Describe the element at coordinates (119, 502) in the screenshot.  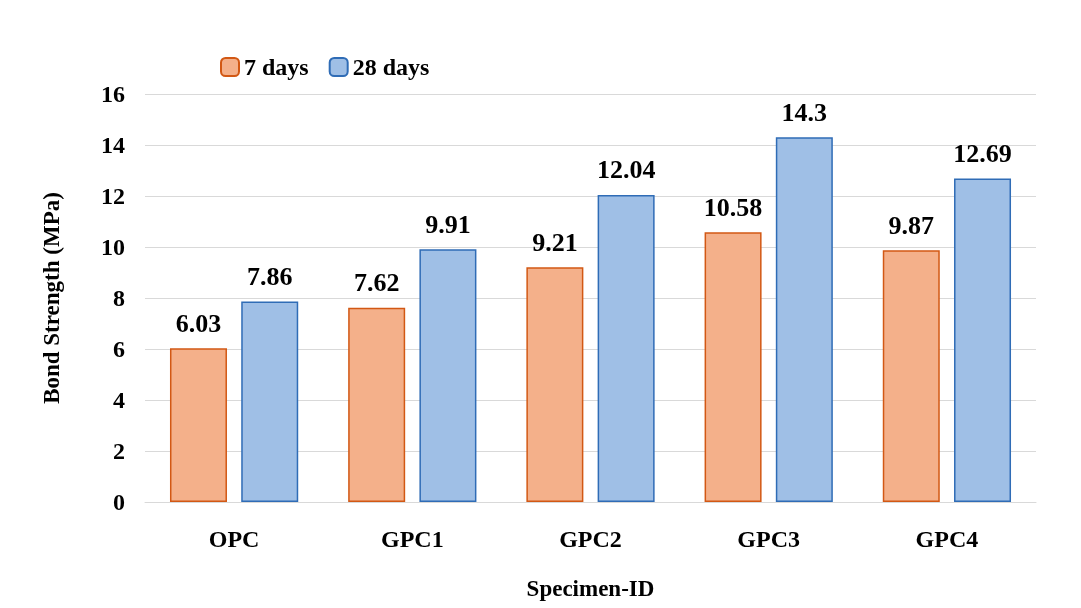
I see `y-tick-label: 0` at that location.